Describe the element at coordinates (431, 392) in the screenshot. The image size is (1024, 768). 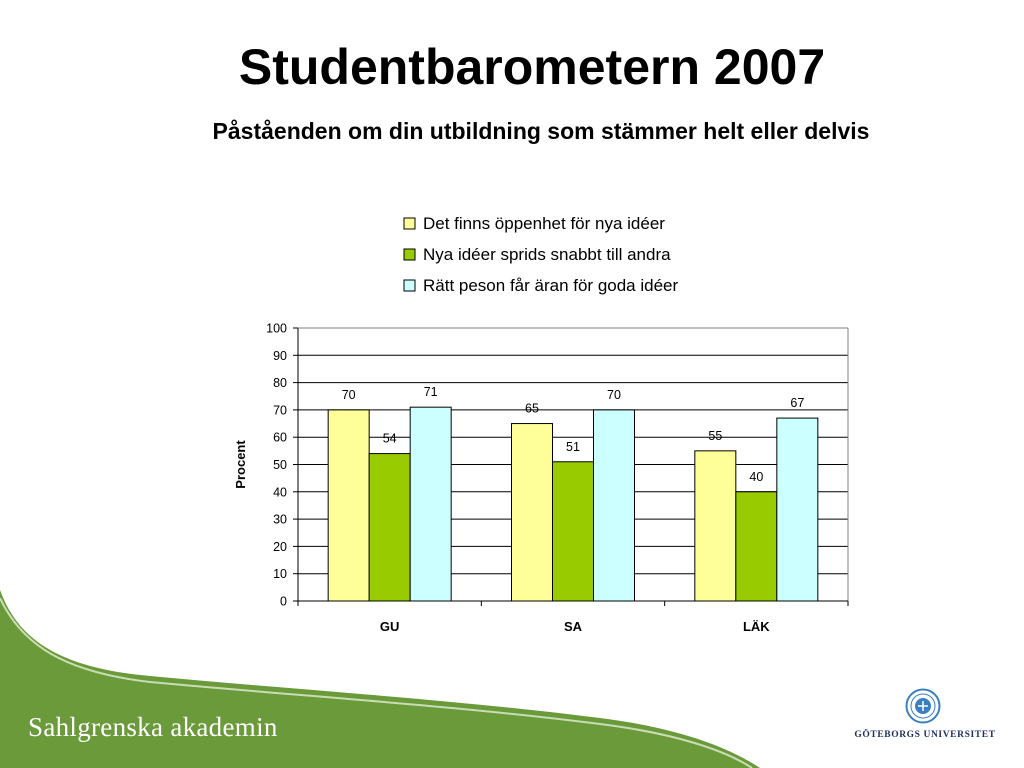
I see `data-label: 71` at that location.